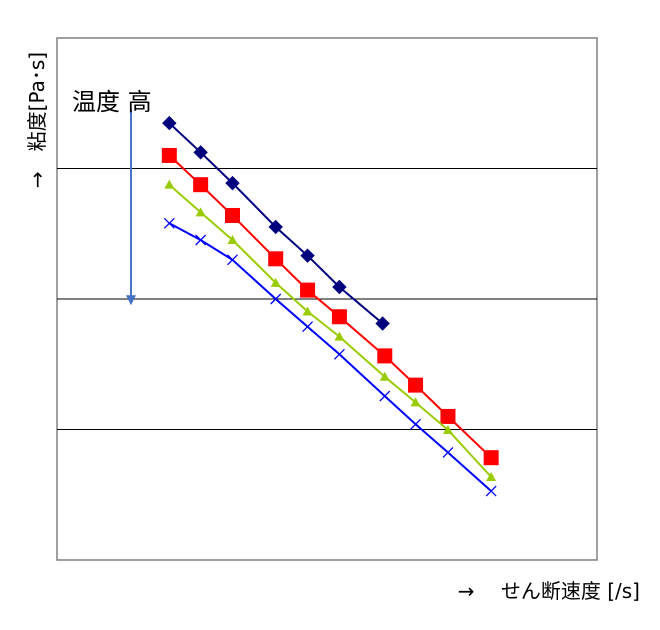  Describe the element at coordinates (112, 197) in the screenshot. I see `annotation-layer: 温度 高` at that location.